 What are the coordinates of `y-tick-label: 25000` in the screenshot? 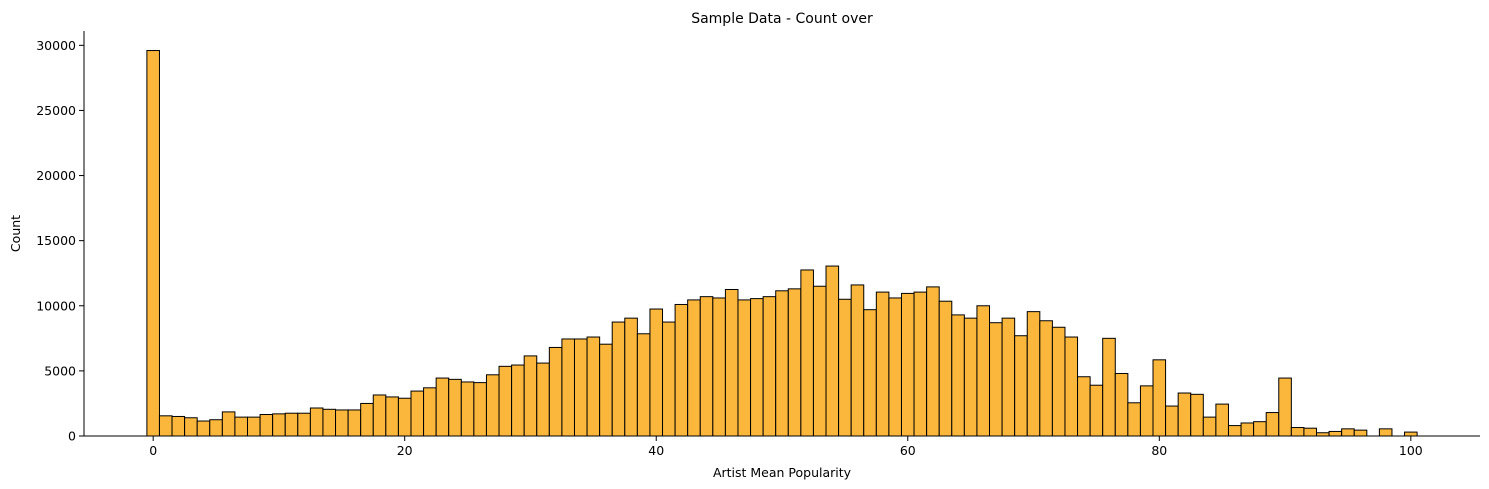 It's located at (56, 110).